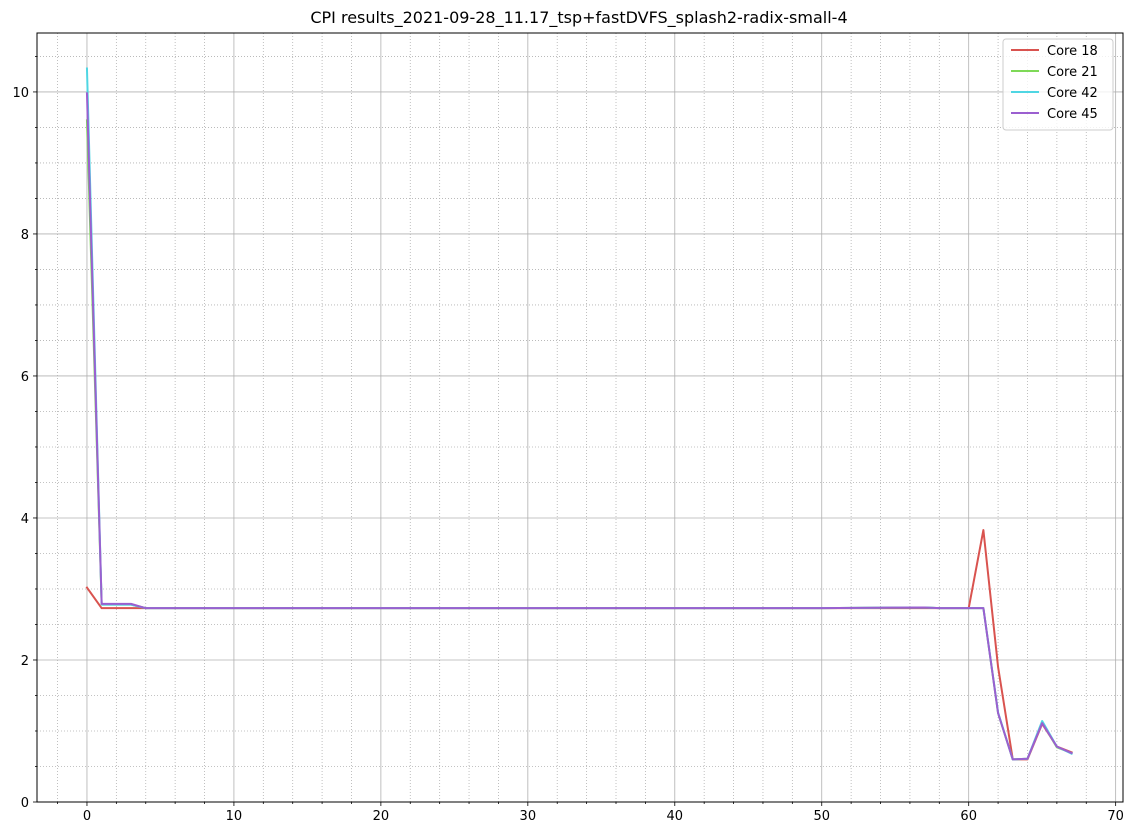 The image size is (1135, 836). I want to click on legend-entry-label: Core 18, so click(1072, 51).